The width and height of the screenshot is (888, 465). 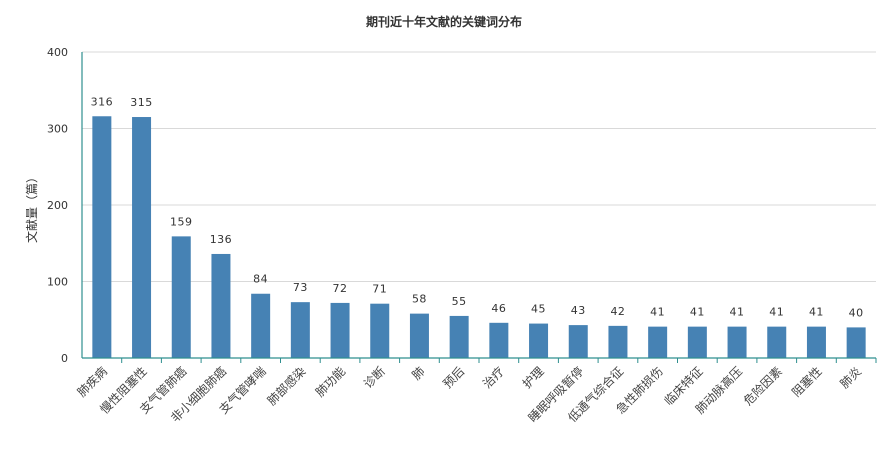 I want to click on x-tick-label: 肺, so click(x=418, y=373).